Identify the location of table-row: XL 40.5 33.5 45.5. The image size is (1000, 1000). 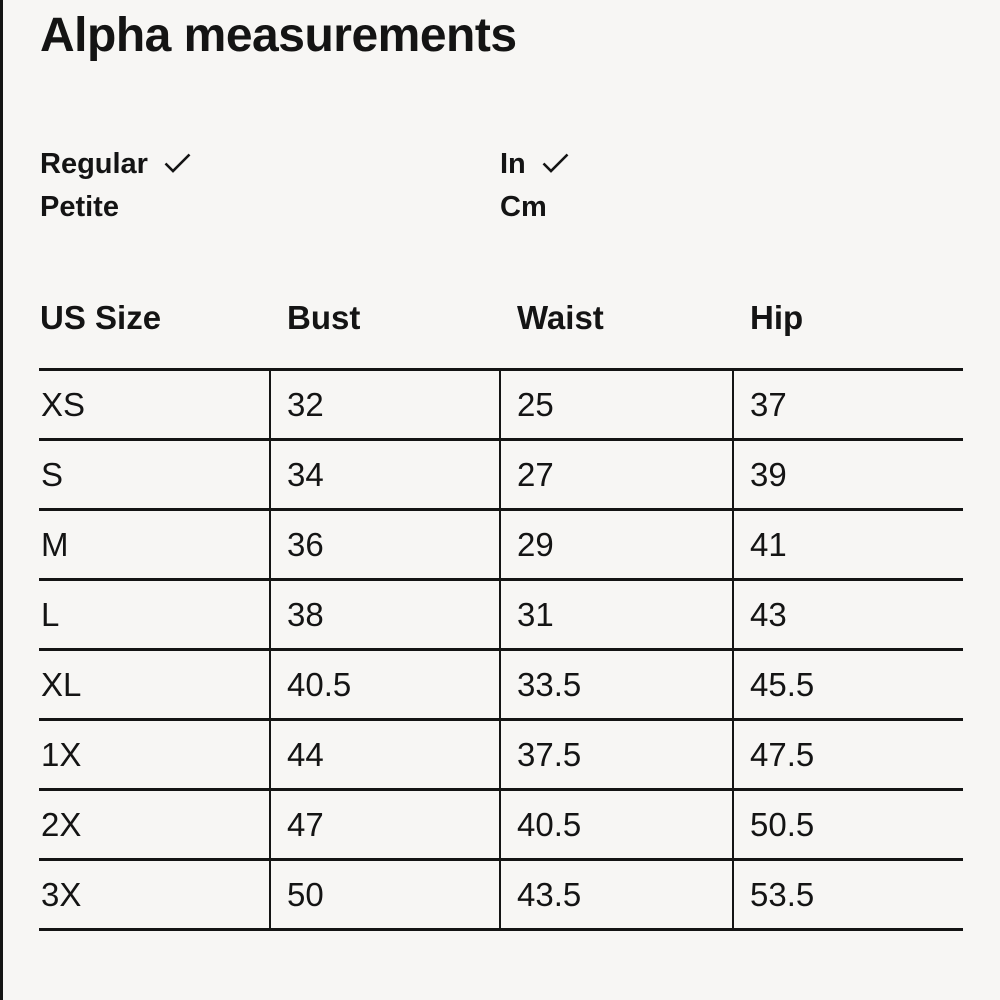
(501, 686).